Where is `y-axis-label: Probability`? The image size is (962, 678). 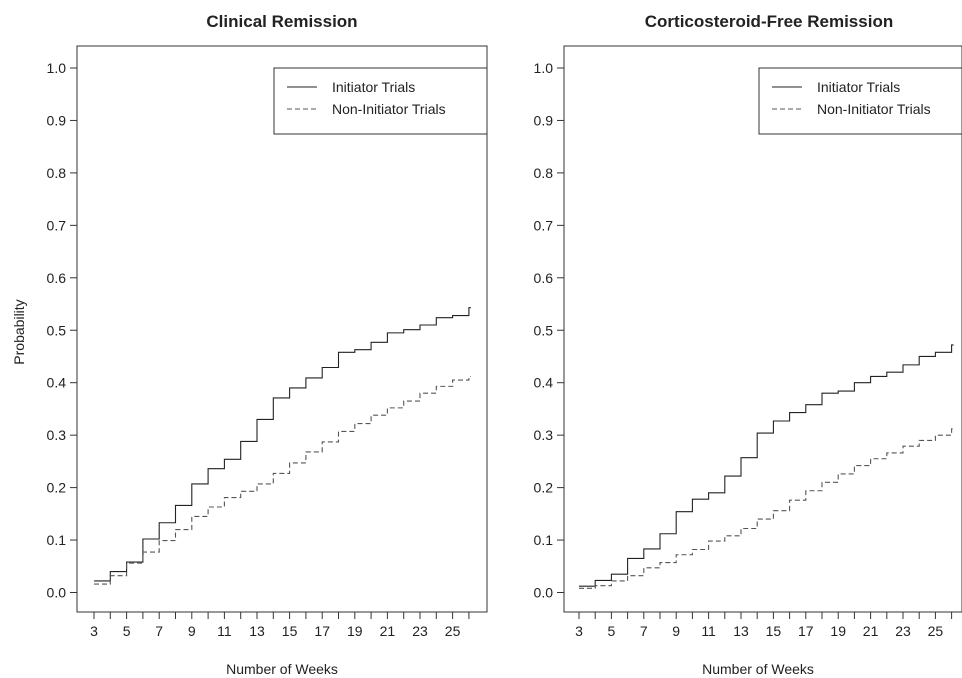 y-axis-label: Probability is located at coordinates (19, 331).